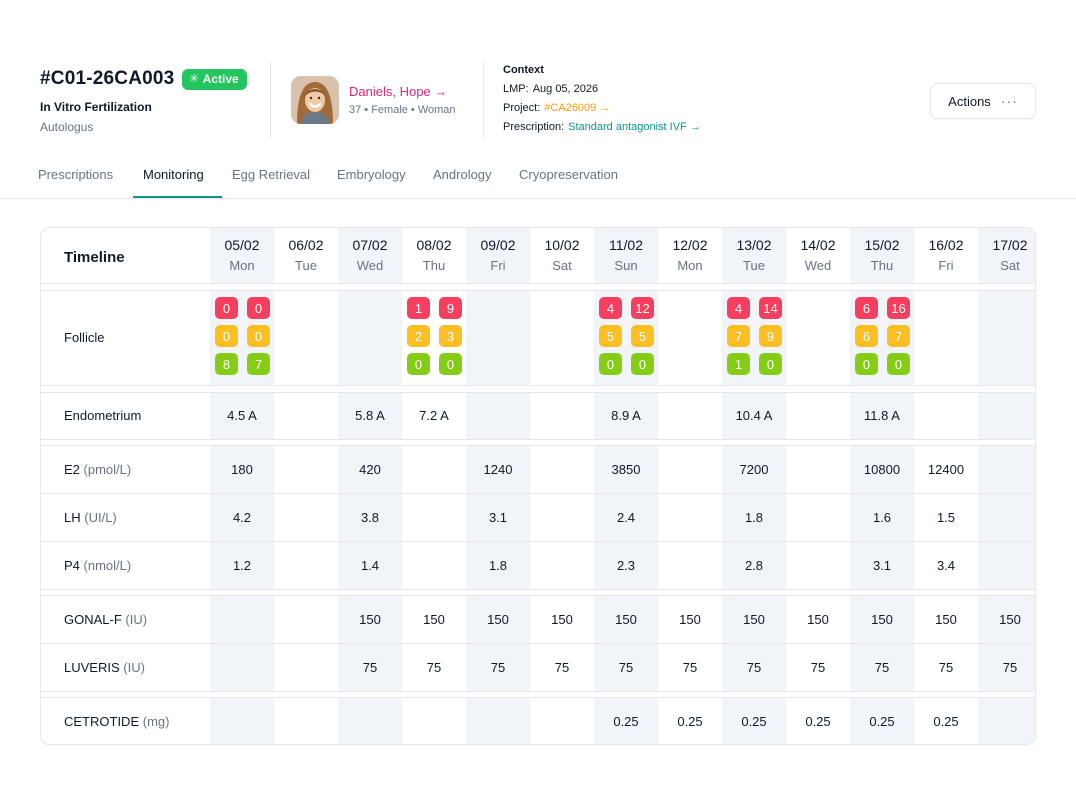  Describe the element at coordinates (754, 565) in the screenshot. I see `p4-cell: 2.8` at that location.